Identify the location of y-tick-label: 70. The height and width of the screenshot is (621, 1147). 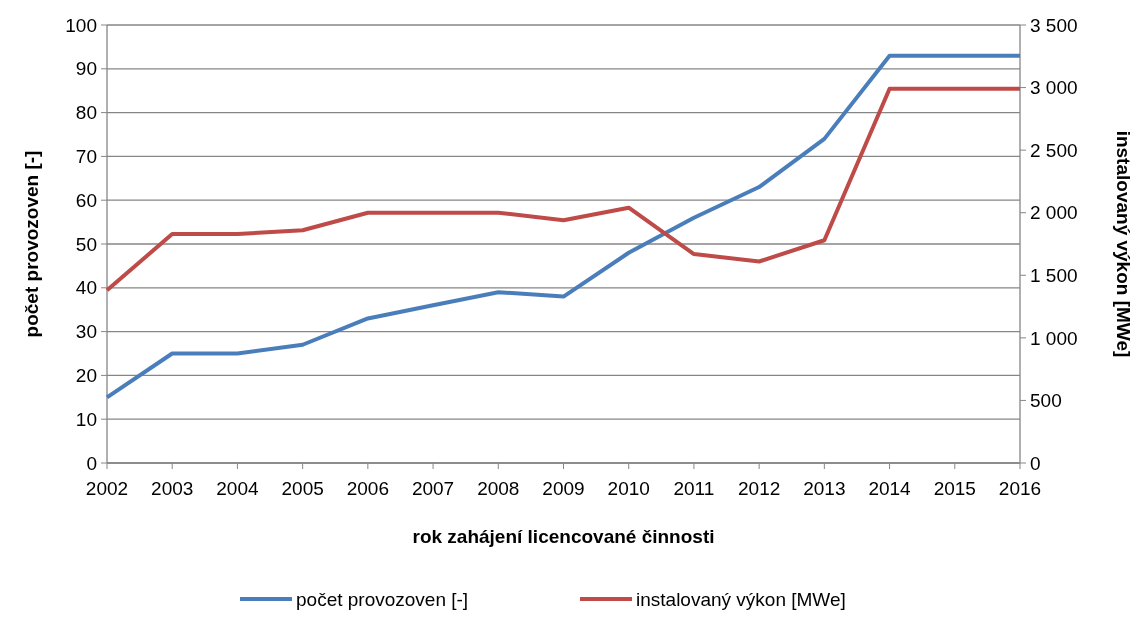
(86, 157).